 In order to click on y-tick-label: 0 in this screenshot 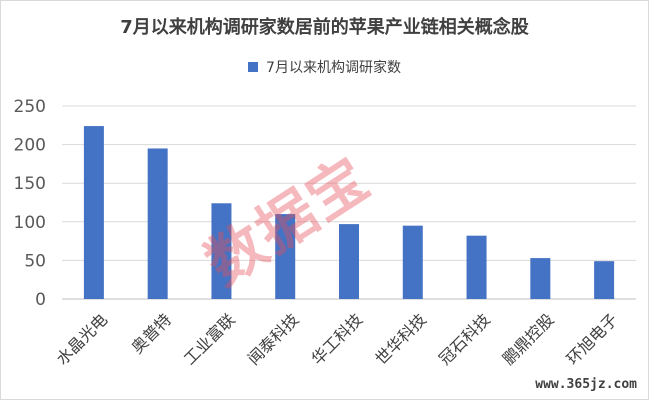, I will do `click(40, 300)`.